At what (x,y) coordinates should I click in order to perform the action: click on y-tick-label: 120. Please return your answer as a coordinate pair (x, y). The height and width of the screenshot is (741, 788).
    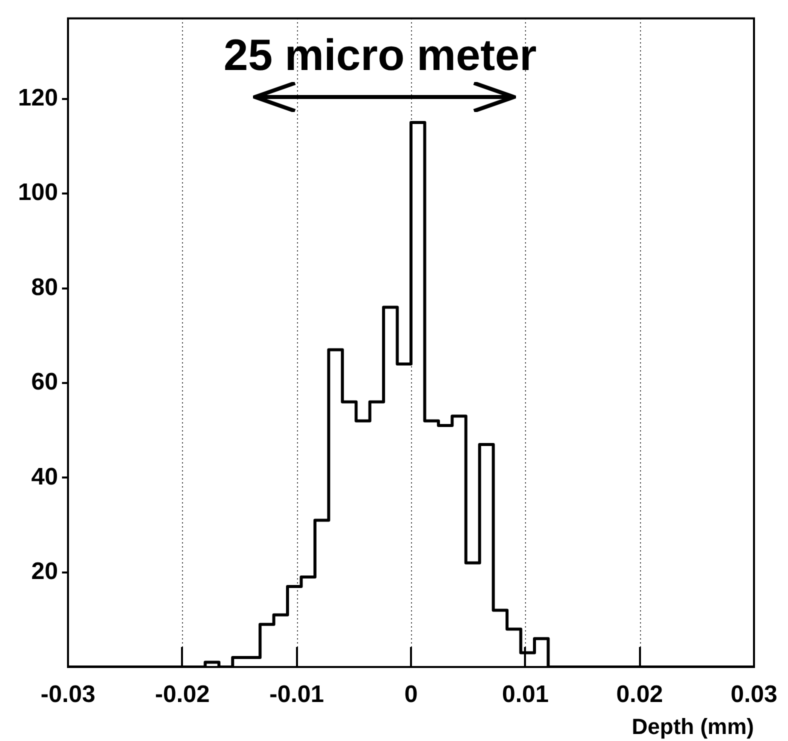
    Looking at the image, I should click on (38, 98).